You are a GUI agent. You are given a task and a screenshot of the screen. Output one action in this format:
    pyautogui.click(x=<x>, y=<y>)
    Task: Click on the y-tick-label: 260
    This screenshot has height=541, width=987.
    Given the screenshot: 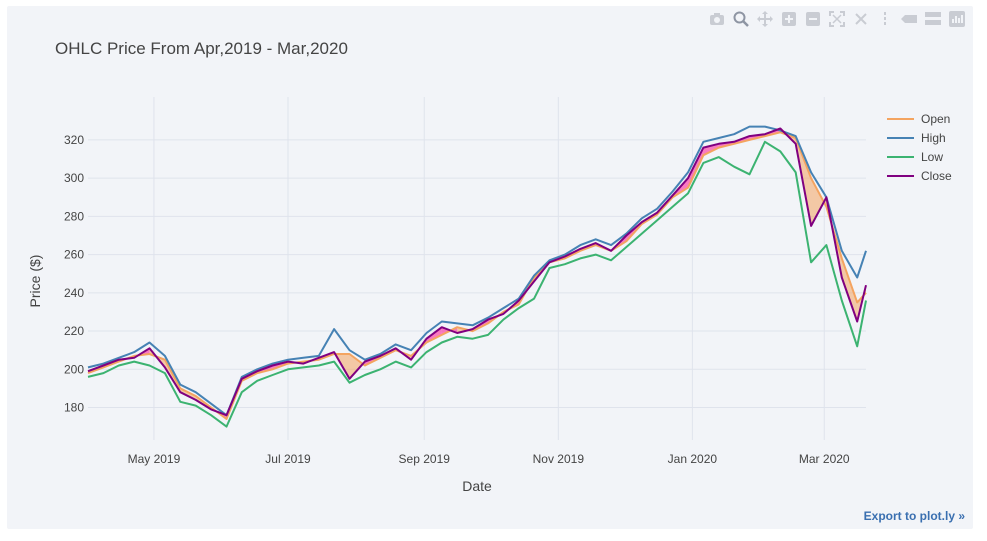 What is the action you would take?
    pyautogui.click(x=74, y=255)
    